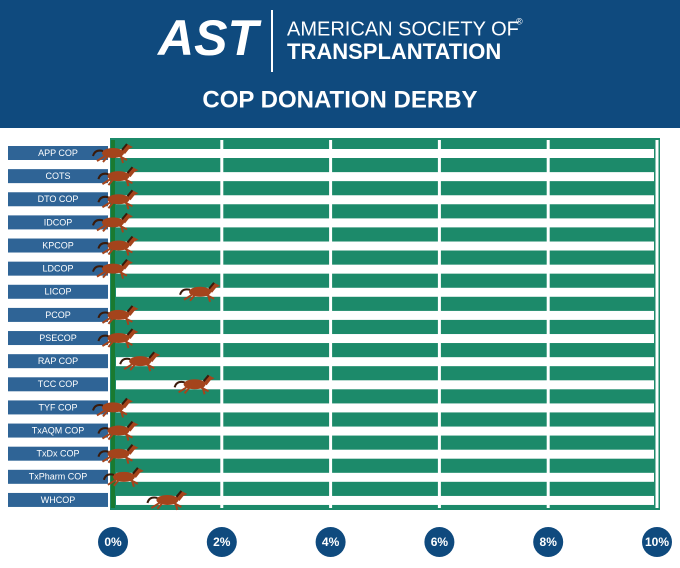  I want to click on x-tick-label: 10%, so click(657, 542).